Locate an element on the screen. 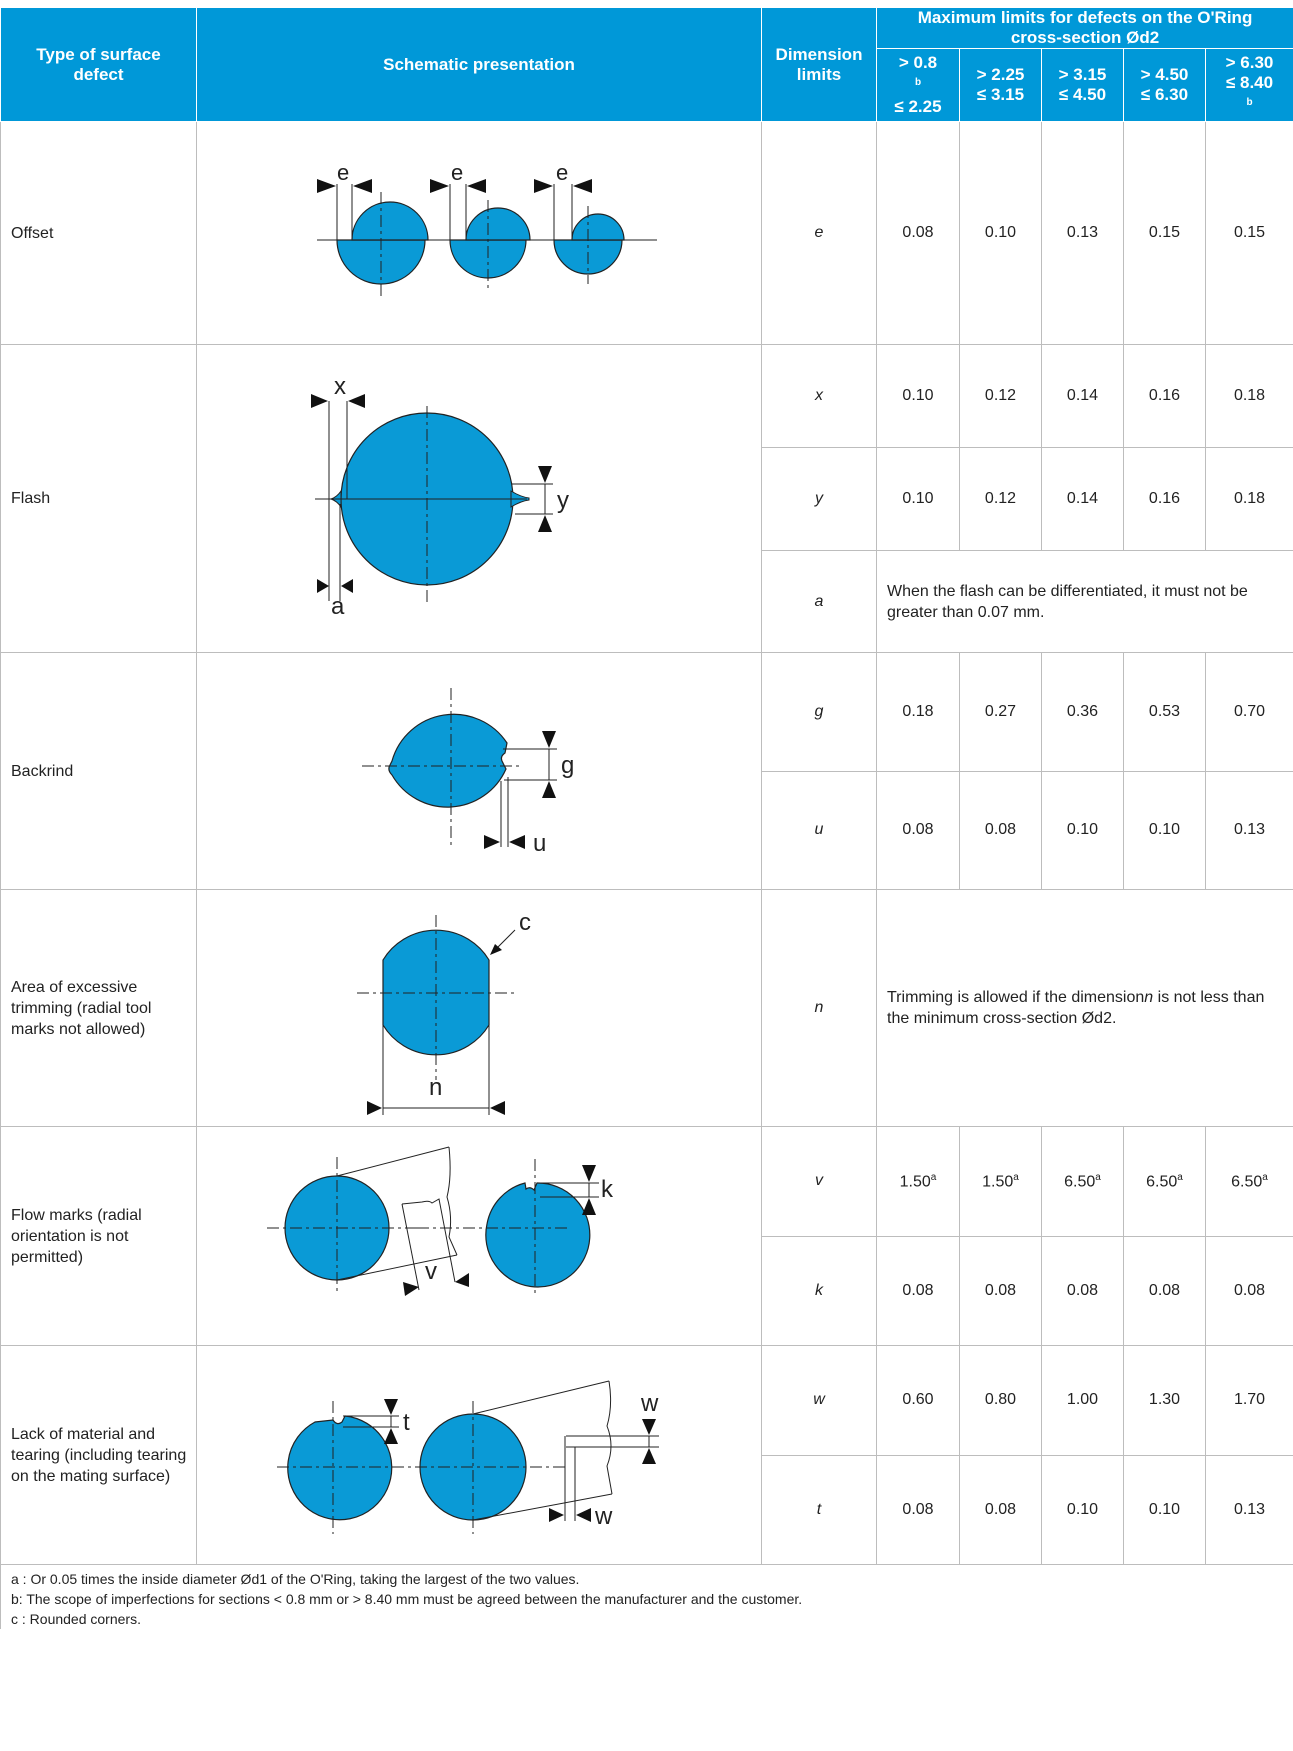 The image size is (1293, 1751). lack-w-4: 1.30 is located at coordinates (1164, 1400).